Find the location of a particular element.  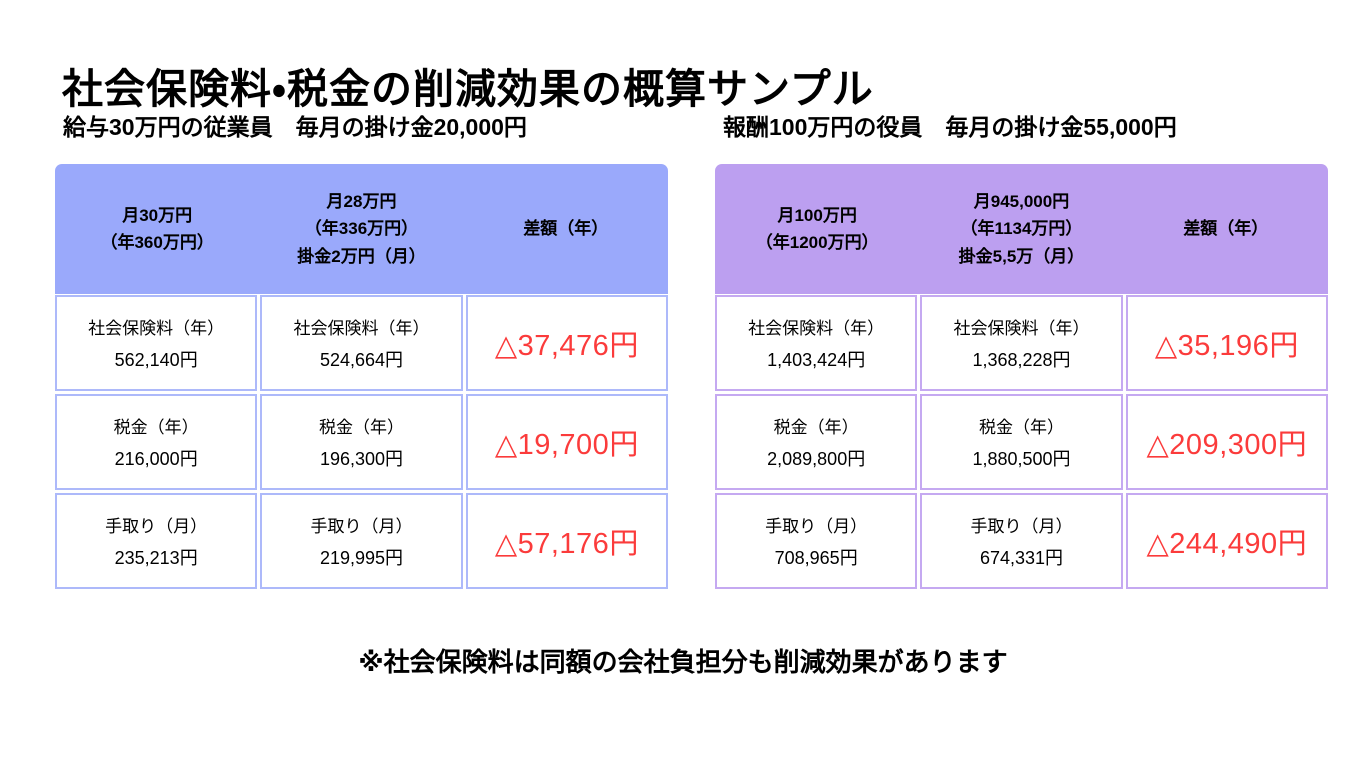

cell-value: 708,965円 is located at coordinates (816, 558).